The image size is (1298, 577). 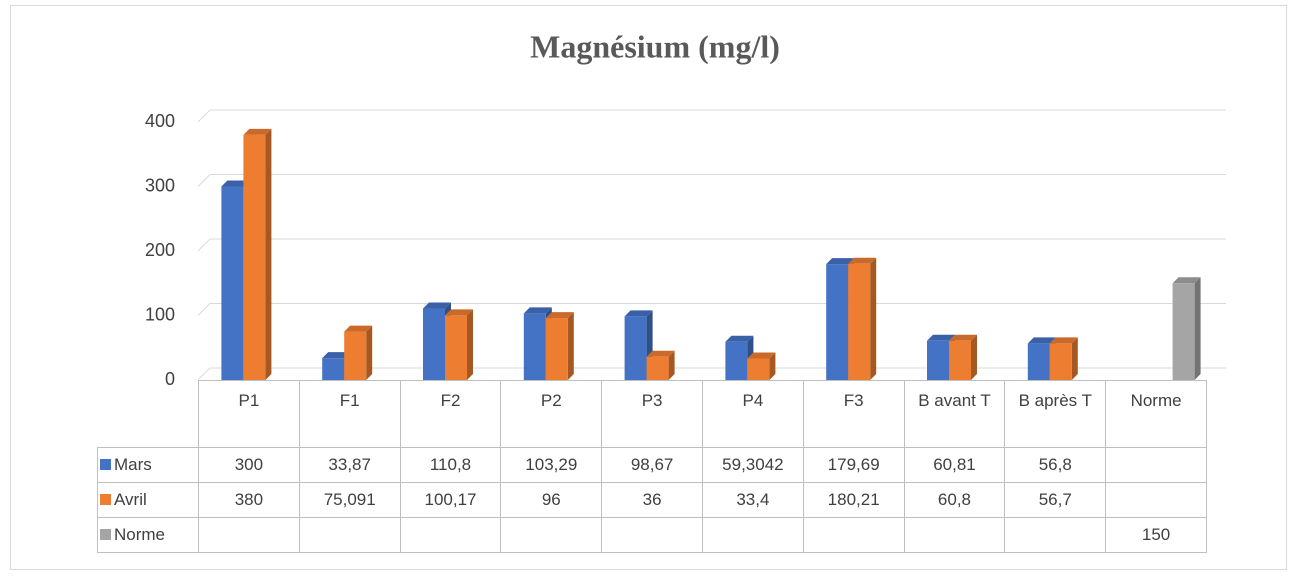 I want to click on x-tick-label: B après T, so click(x=1055, y=414).